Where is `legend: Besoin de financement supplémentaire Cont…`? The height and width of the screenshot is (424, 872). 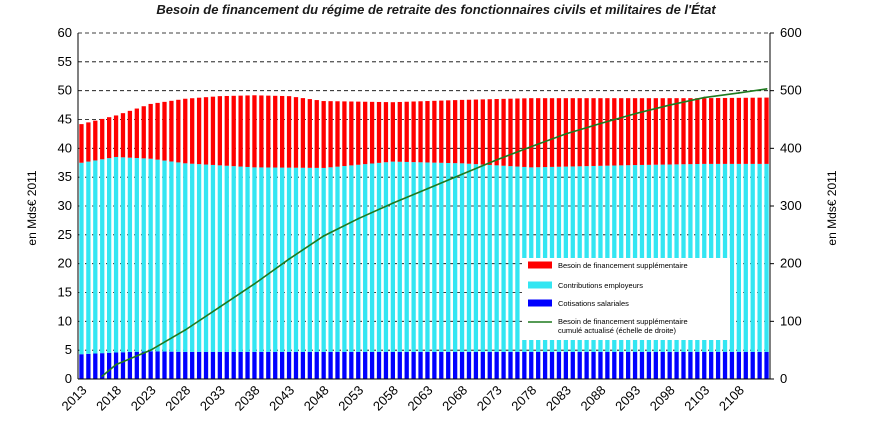
legend: Besoin de financement supplémentaire Cont… is located at coordinates (626, 299).